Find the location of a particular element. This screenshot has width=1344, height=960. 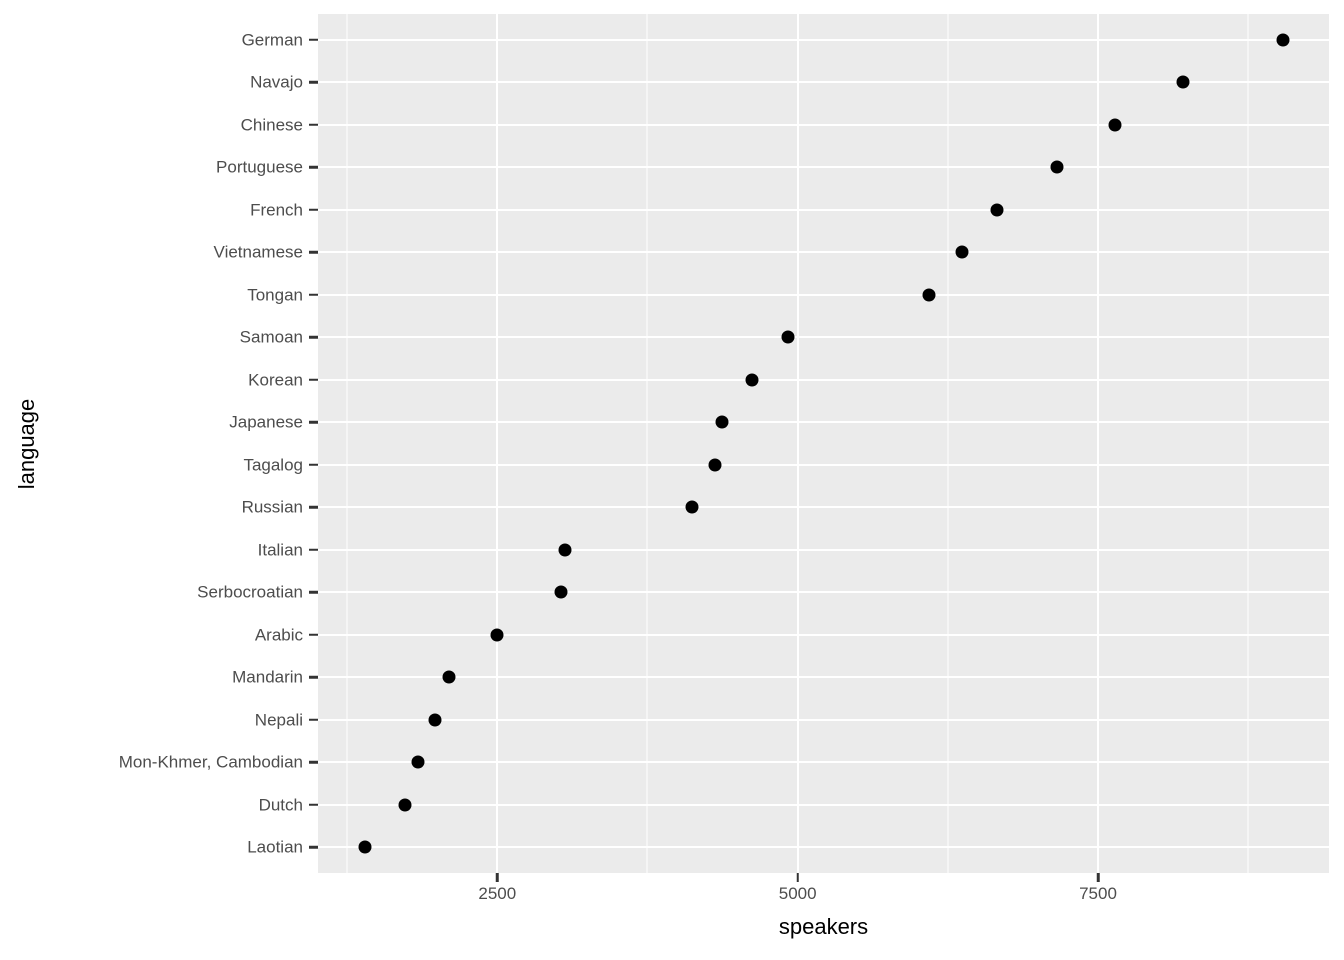

y-tick-label: Nepali is located at coordinates (278, 720).